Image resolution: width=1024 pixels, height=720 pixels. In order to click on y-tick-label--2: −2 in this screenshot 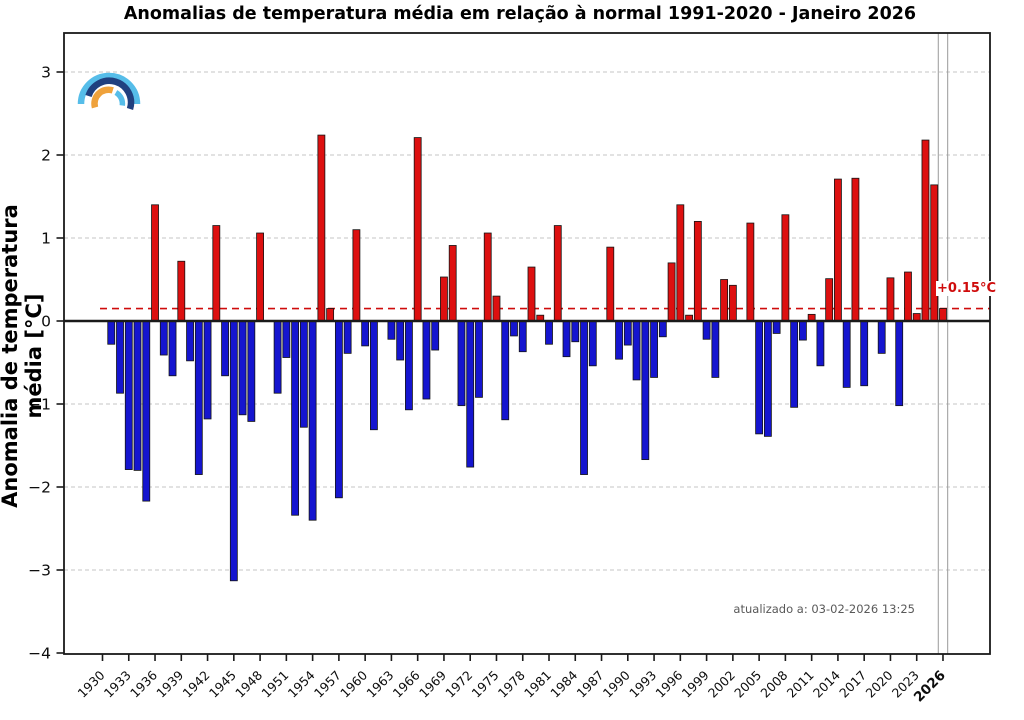, I will do `click(39, 488)`.